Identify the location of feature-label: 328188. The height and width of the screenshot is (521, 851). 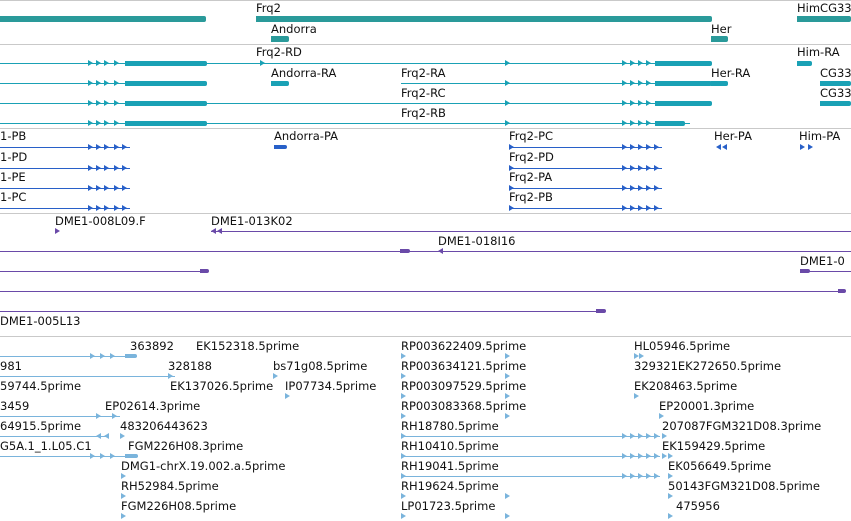
(190, 366).